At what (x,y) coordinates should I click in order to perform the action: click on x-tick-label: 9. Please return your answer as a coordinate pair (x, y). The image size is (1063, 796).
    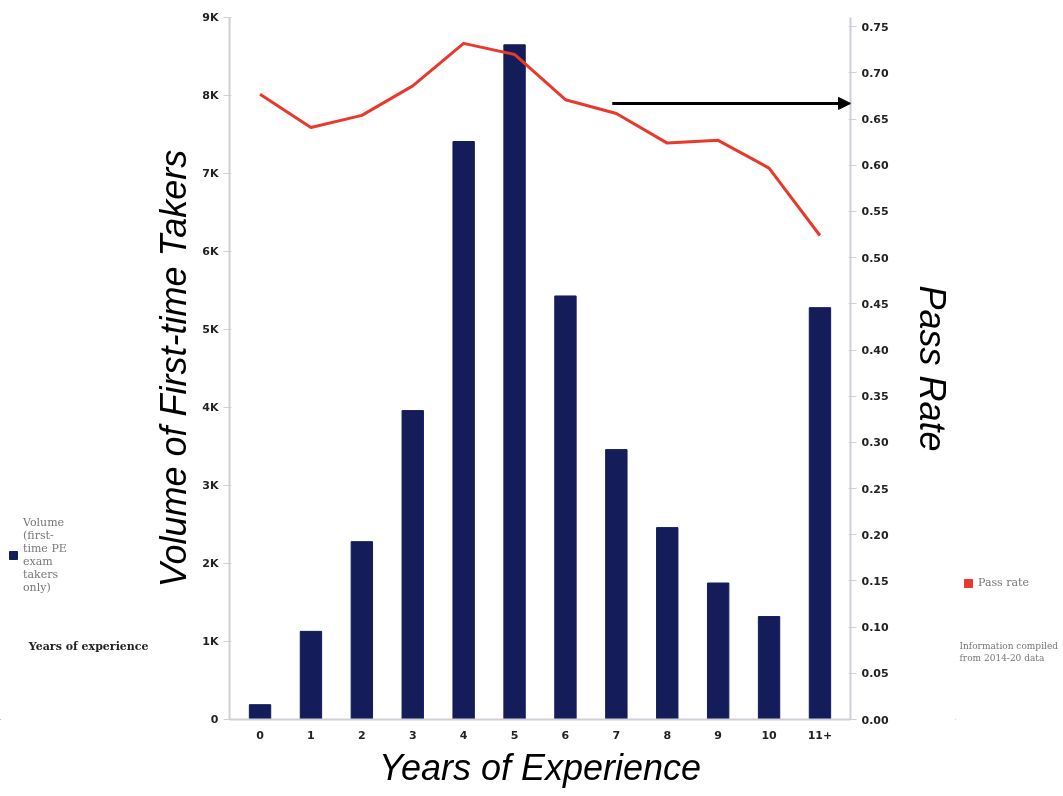
    Looking at the image, I should click on (718, 735).